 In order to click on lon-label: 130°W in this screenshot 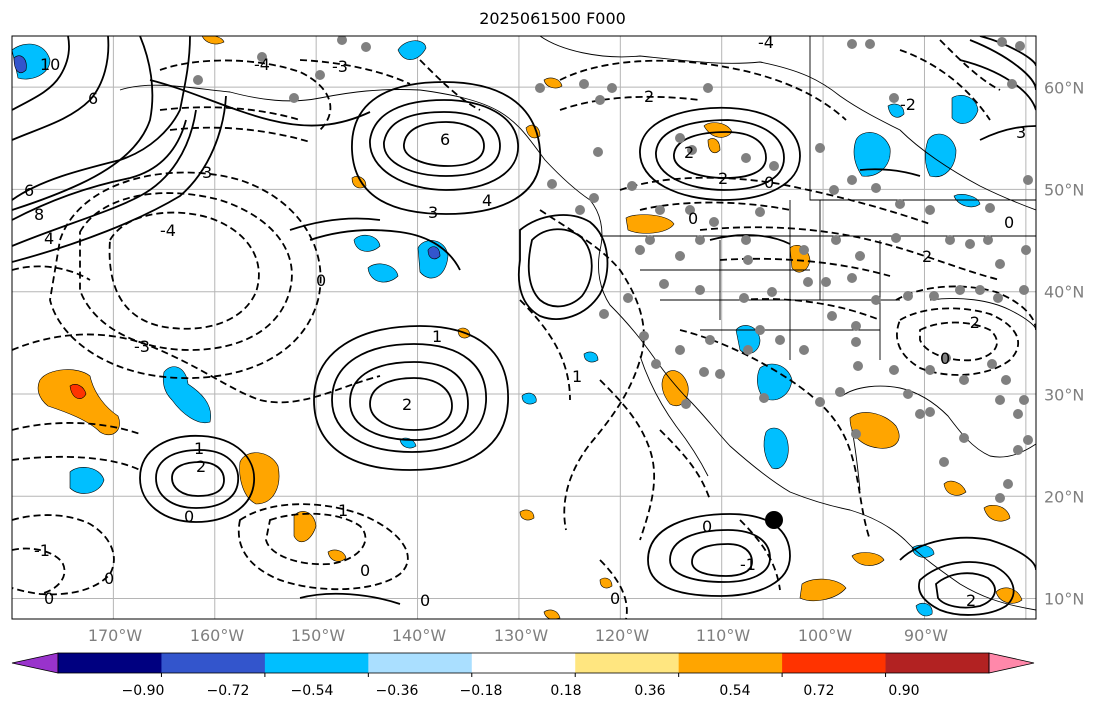, I will do `click(521, 635)`.